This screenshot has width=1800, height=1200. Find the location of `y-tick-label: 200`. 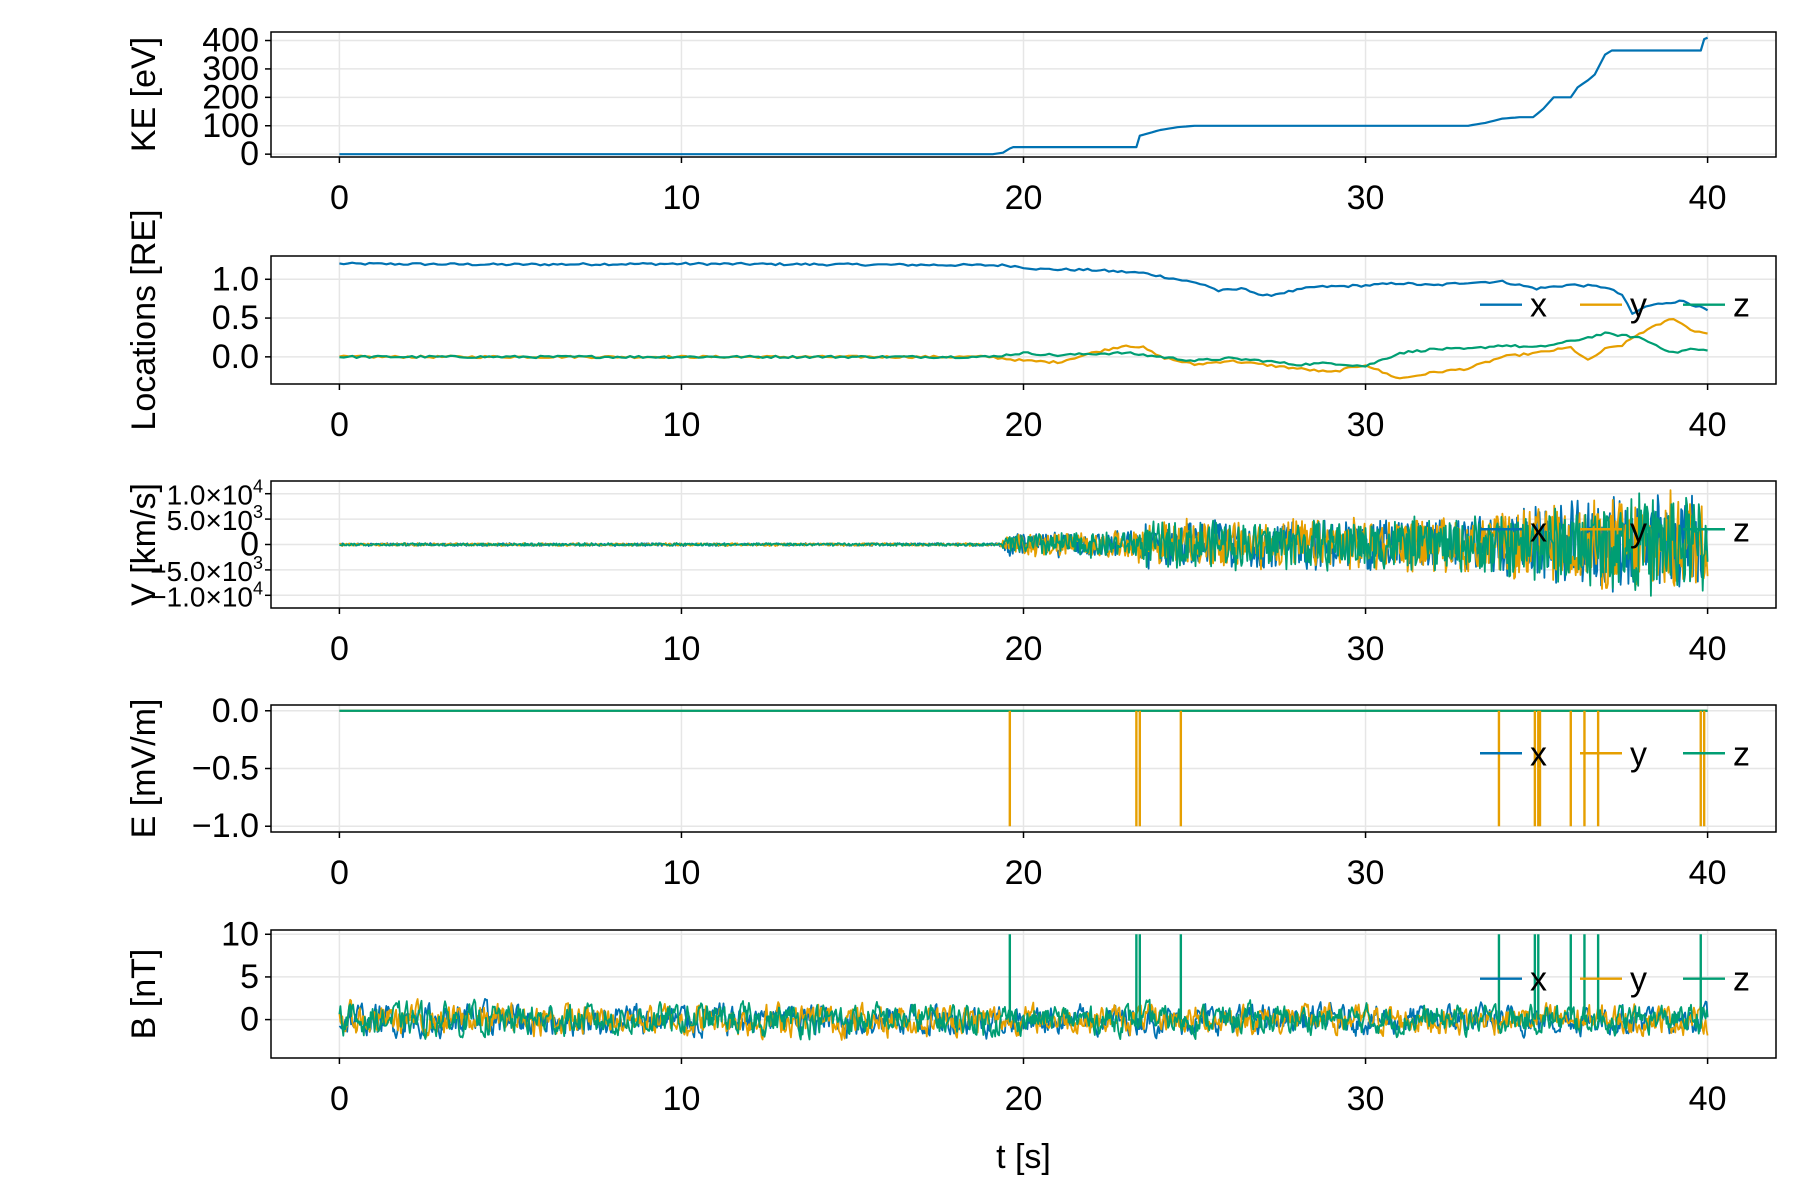

y-tick-label: 200 is located at coordinates (230, 97).